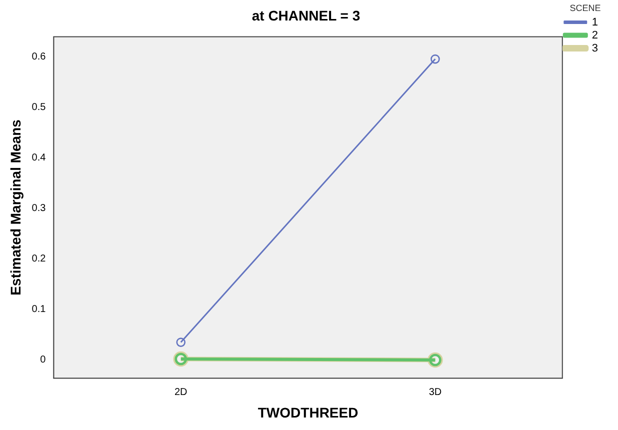 The width and height of the screenshot is (618, 430). What do you see at coordinates (39, 158) in the screenshot?
I see `y-tick-label: 0.4` at bounding box center [39, 158].